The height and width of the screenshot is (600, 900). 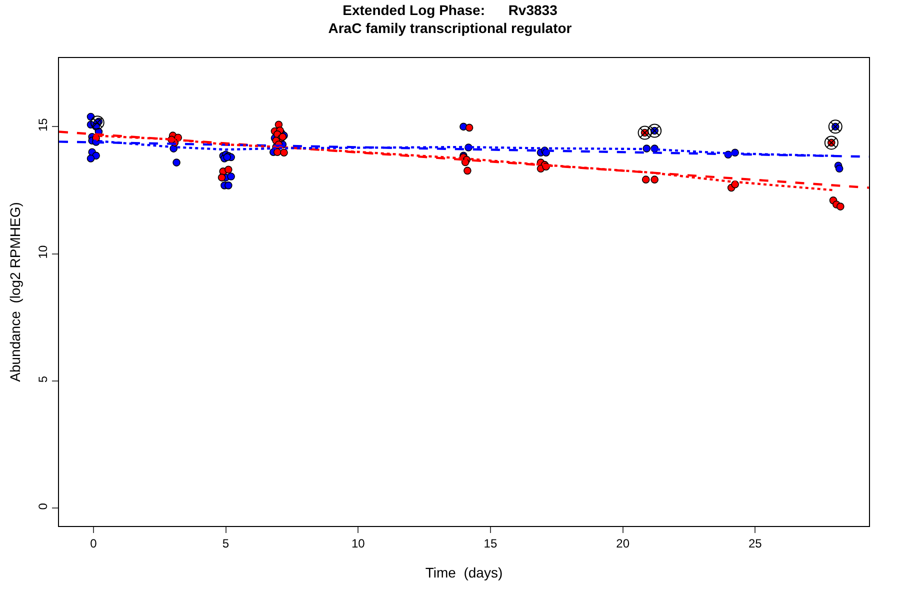 What do you see at coordinates (450, 10) in the screenshot?
I see `chart-title: Extended Log Phase: Rv3833` at bounding box center [450, 10].